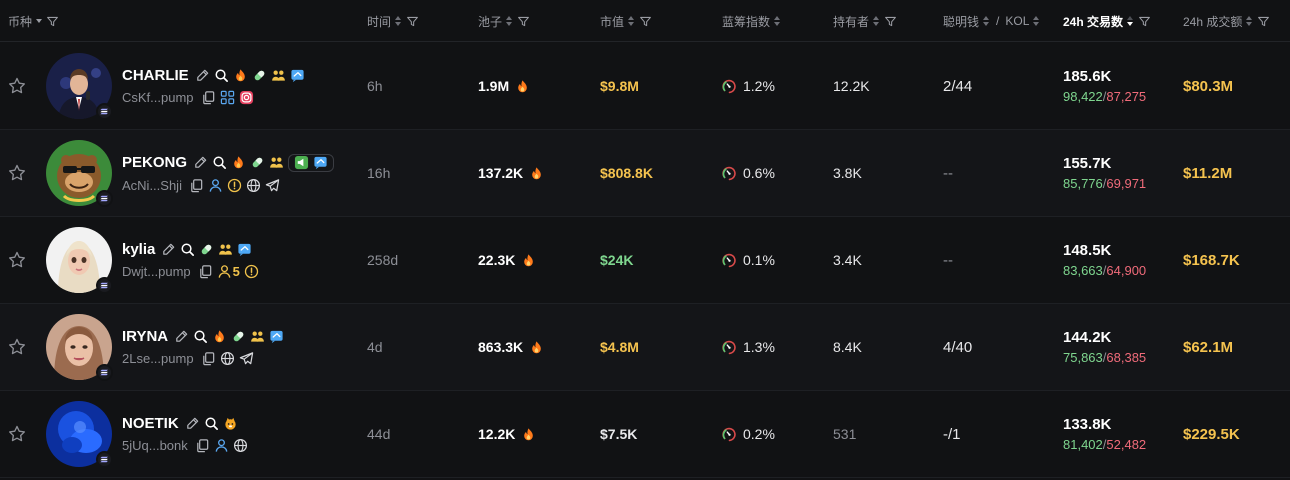 This screenshot has height=480, width=1290. I want to click on header-pool: 池子, so click(504, 21).